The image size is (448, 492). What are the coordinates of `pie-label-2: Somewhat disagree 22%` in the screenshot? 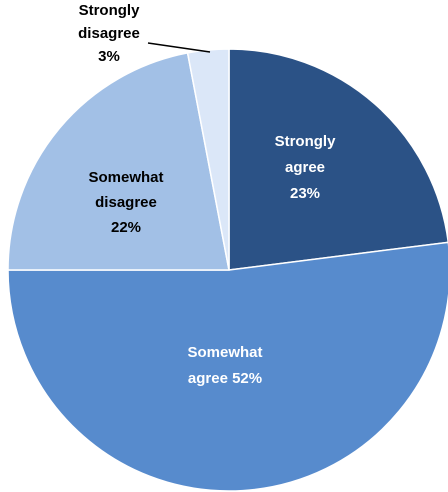 It's located at (125, 202).